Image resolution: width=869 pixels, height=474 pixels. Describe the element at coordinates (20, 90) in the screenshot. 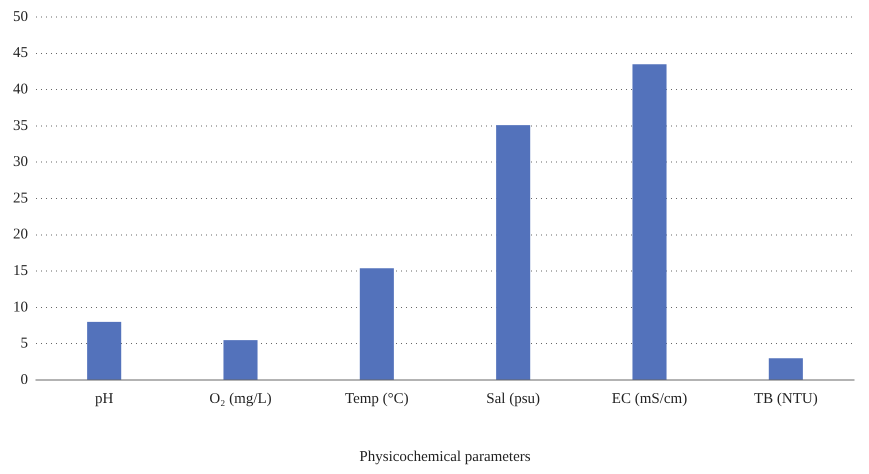

I see `y-tick-label: 40` at that location.